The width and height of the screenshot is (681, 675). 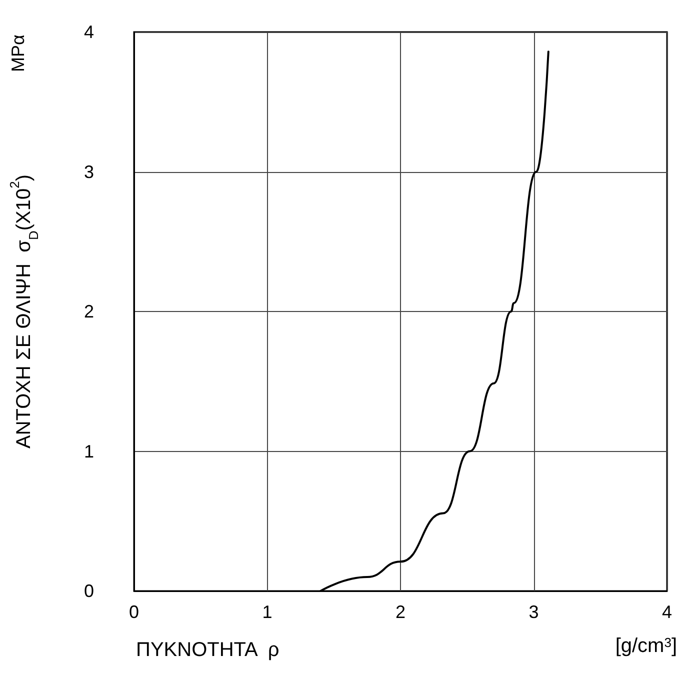 I want to click on y-tick-label: 0, so click(x=89, y=591).